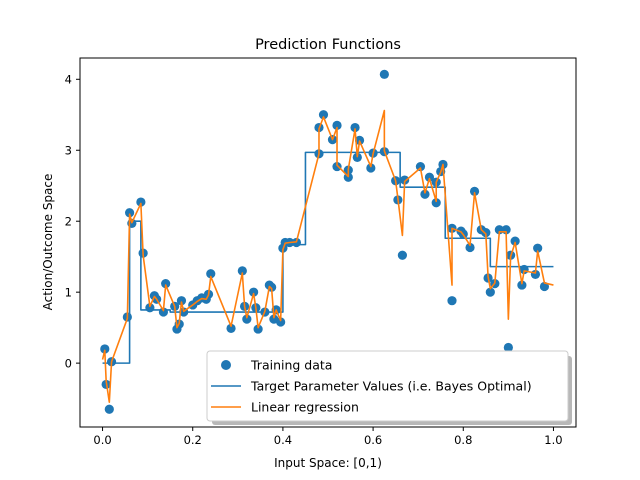 The width and height of the screenshot is (640, 480). What do you see at coordinates (328, 45) in the screenshot?
I see `chart-title: Prediction Functions` at bounding box center [328, 45].